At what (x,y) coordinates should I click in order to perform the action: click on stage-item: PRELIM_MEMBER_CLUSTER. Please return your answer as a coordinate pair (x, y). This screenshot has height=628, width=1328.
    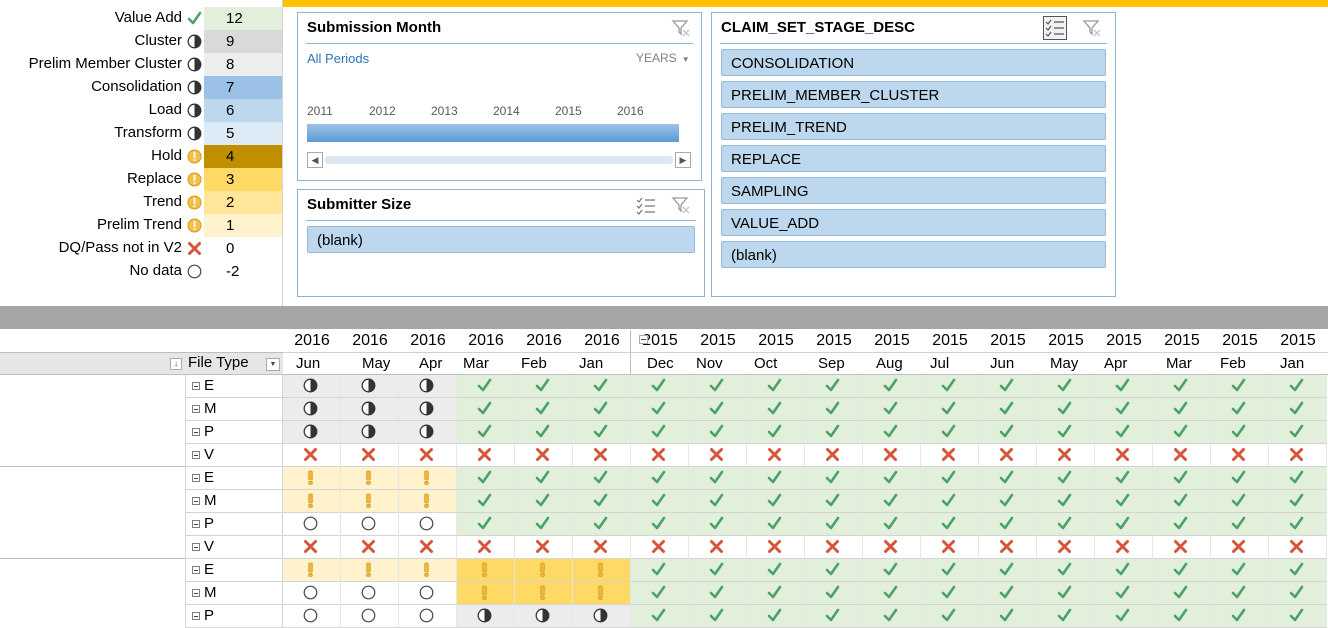
    Looking at the image, I should click on (913, 94).